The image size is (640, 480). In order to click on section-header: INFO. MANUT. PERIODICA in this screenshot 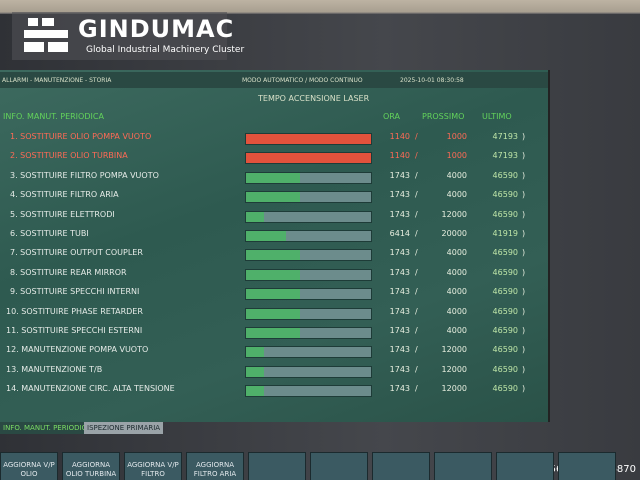, I will do `click(53, 116)`.